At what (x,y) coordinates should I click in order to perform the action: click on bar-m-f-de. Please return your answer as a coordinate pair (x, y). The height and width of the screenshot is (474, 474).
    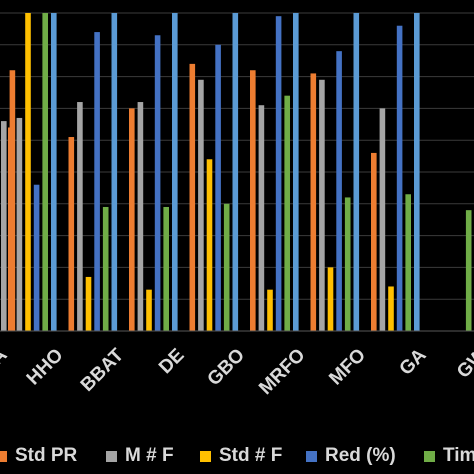
    Looking at the image, I should click on (140, 216).